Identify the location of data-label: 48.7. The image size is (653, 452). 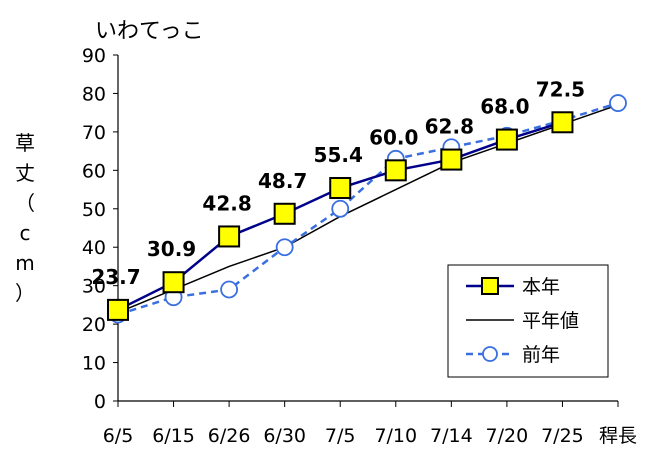
(282, 181).